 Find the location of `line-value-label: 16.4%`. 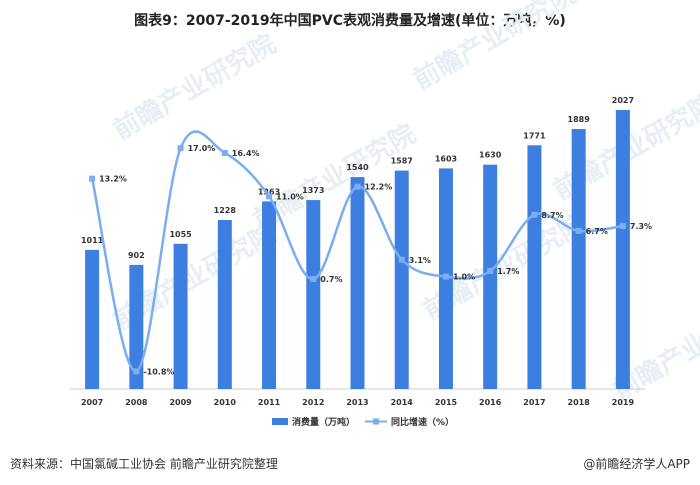

line-value-label: 16.4% is located at coordinates (246, 153).